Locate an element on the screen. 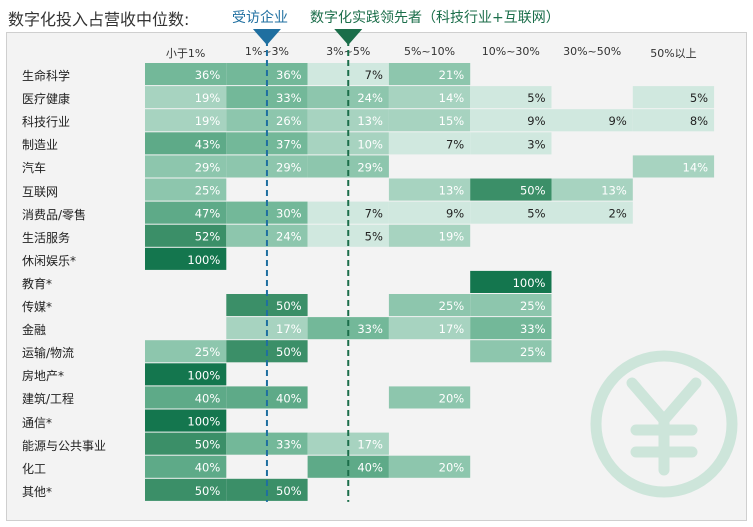 This screenshot has width=753, height=527. row-label: 建筑/工程 is located at coordinates (48, 399).